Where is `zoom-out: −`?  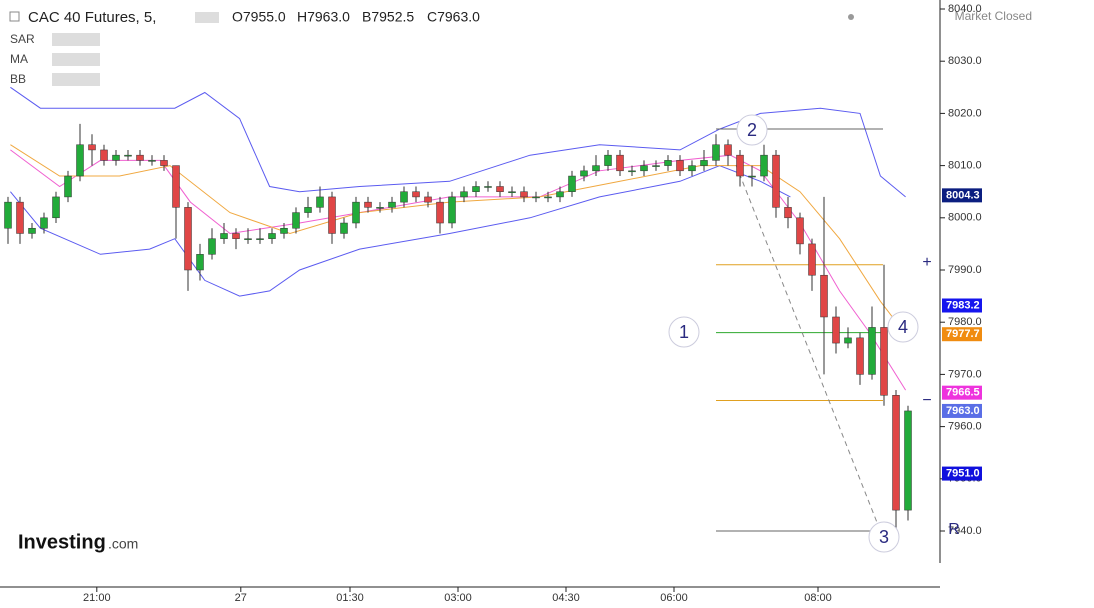 zoom-out: − is located at coordinates (926, 400).